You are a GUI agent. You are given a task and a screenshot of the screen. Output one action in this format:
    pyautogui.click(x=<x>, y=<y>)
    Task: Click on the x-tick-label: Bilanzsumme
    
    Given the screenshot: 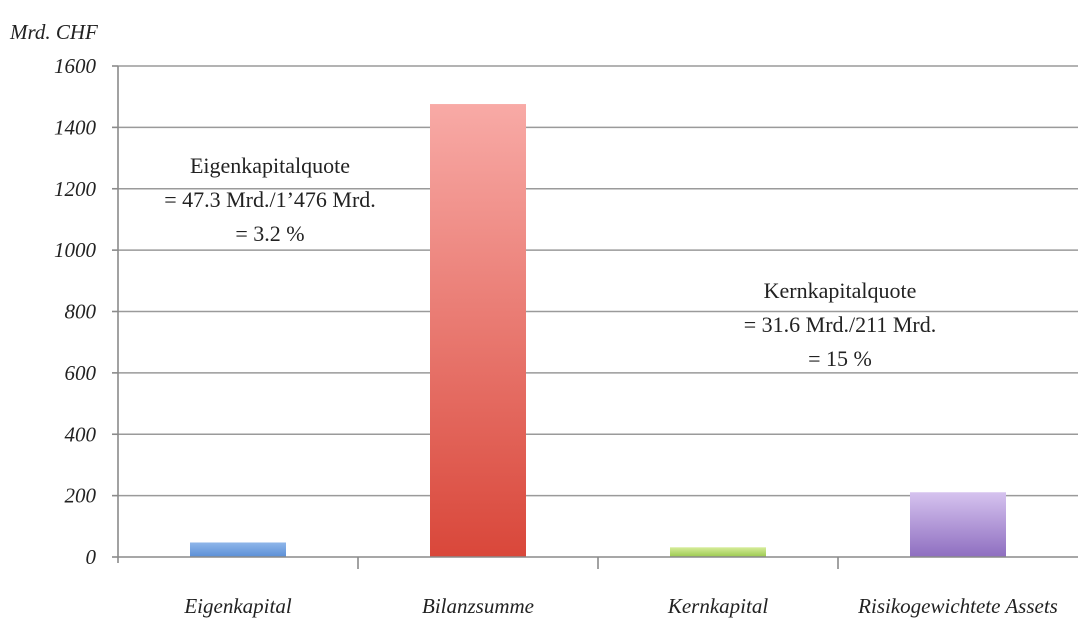 What is the action you would take?
    pyautogui.click(x=478, y=606)
    